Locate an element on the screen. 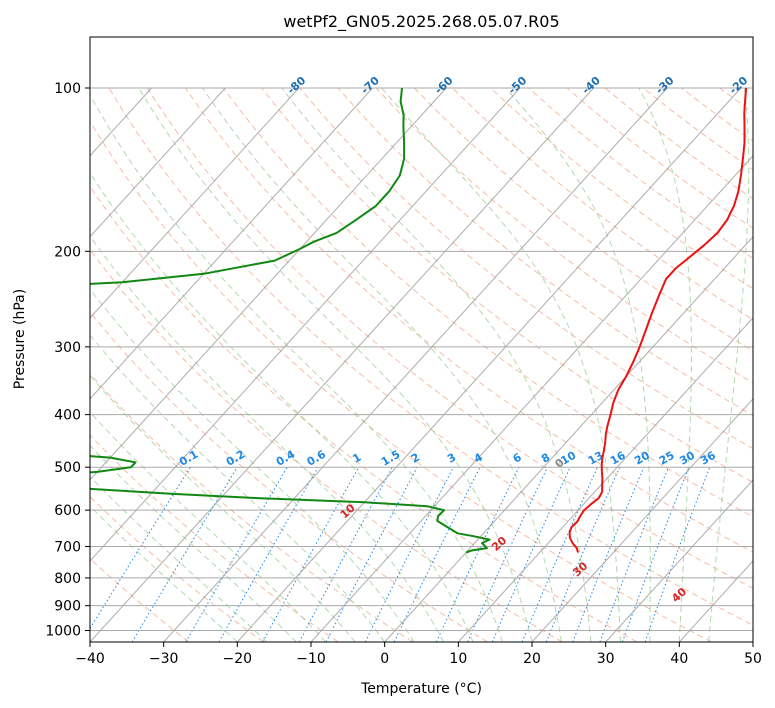 The image size is (775, 708). y-tick-label: 700 is located at coordinates (67, 547).